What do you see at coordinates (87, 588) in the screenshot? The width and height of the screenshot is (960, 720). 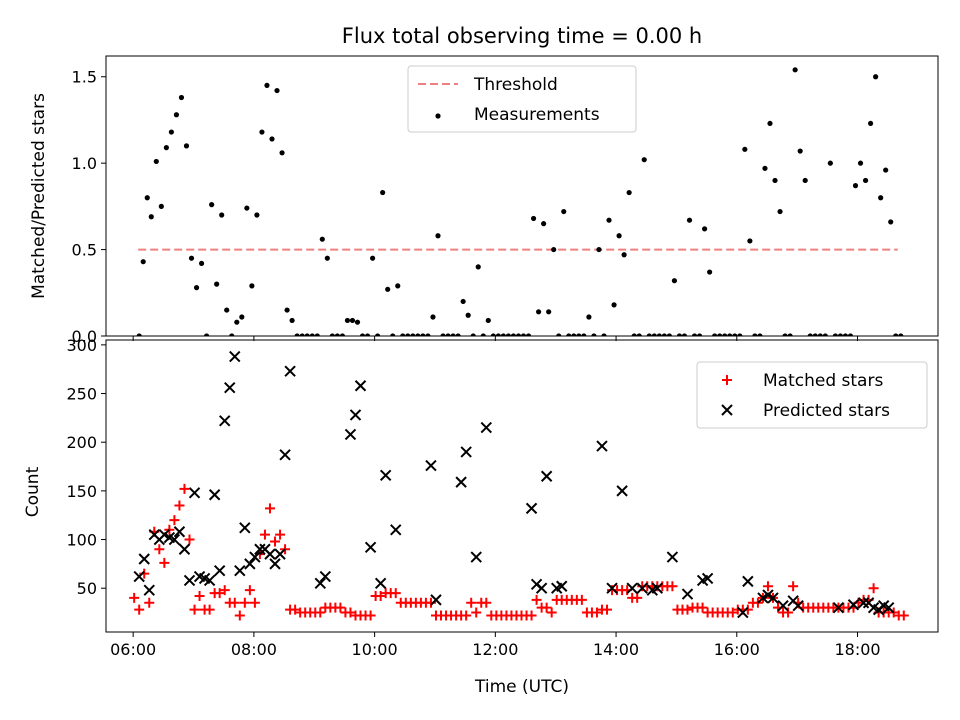 I see `bottom-y-tick-label: 50` at bounding box center [87, 588].